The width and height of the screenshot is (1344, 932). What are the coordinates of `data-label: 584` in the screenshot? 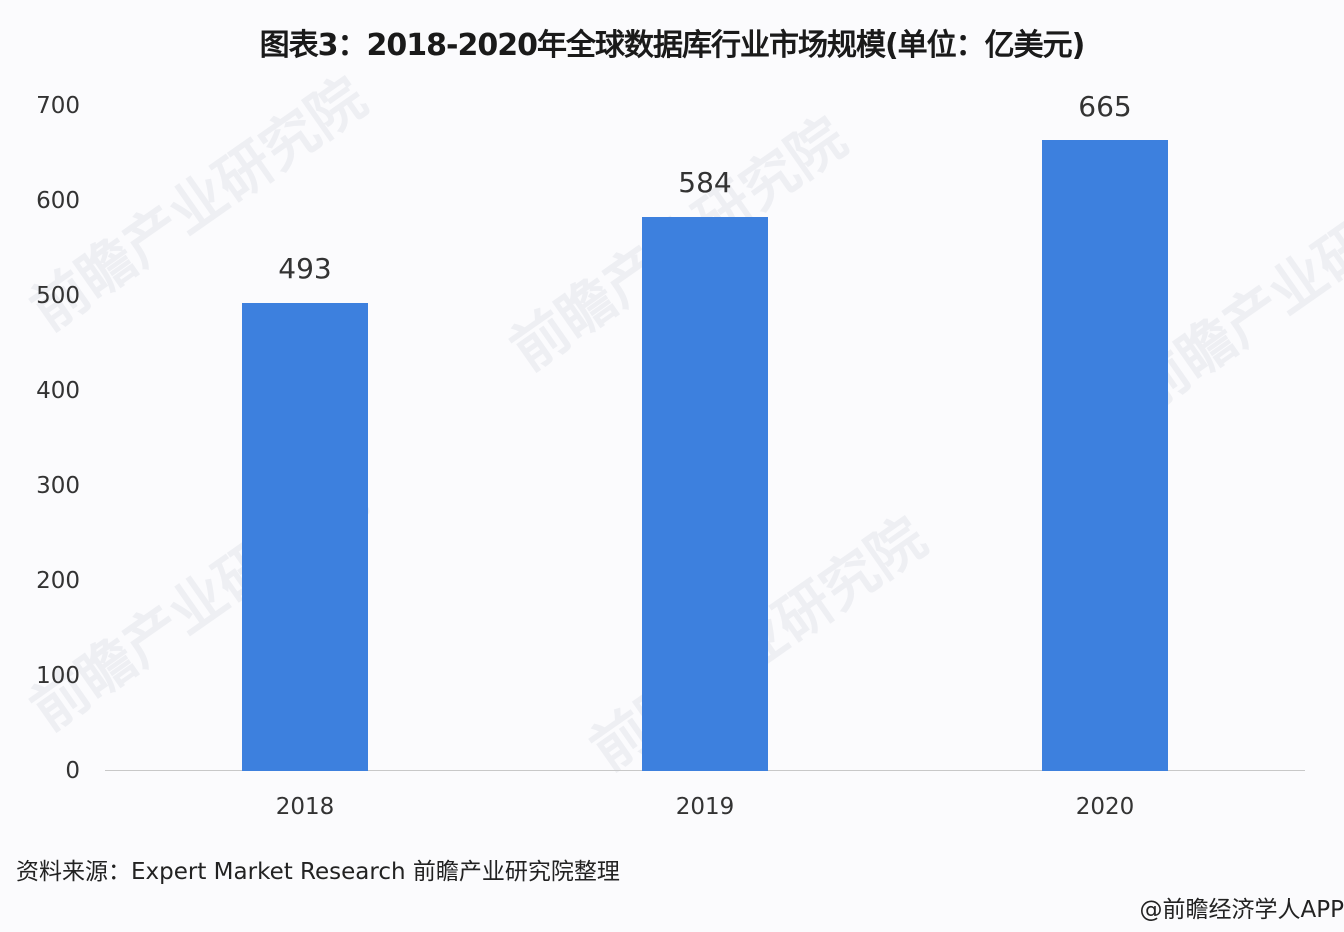 It's located at (705, 182).